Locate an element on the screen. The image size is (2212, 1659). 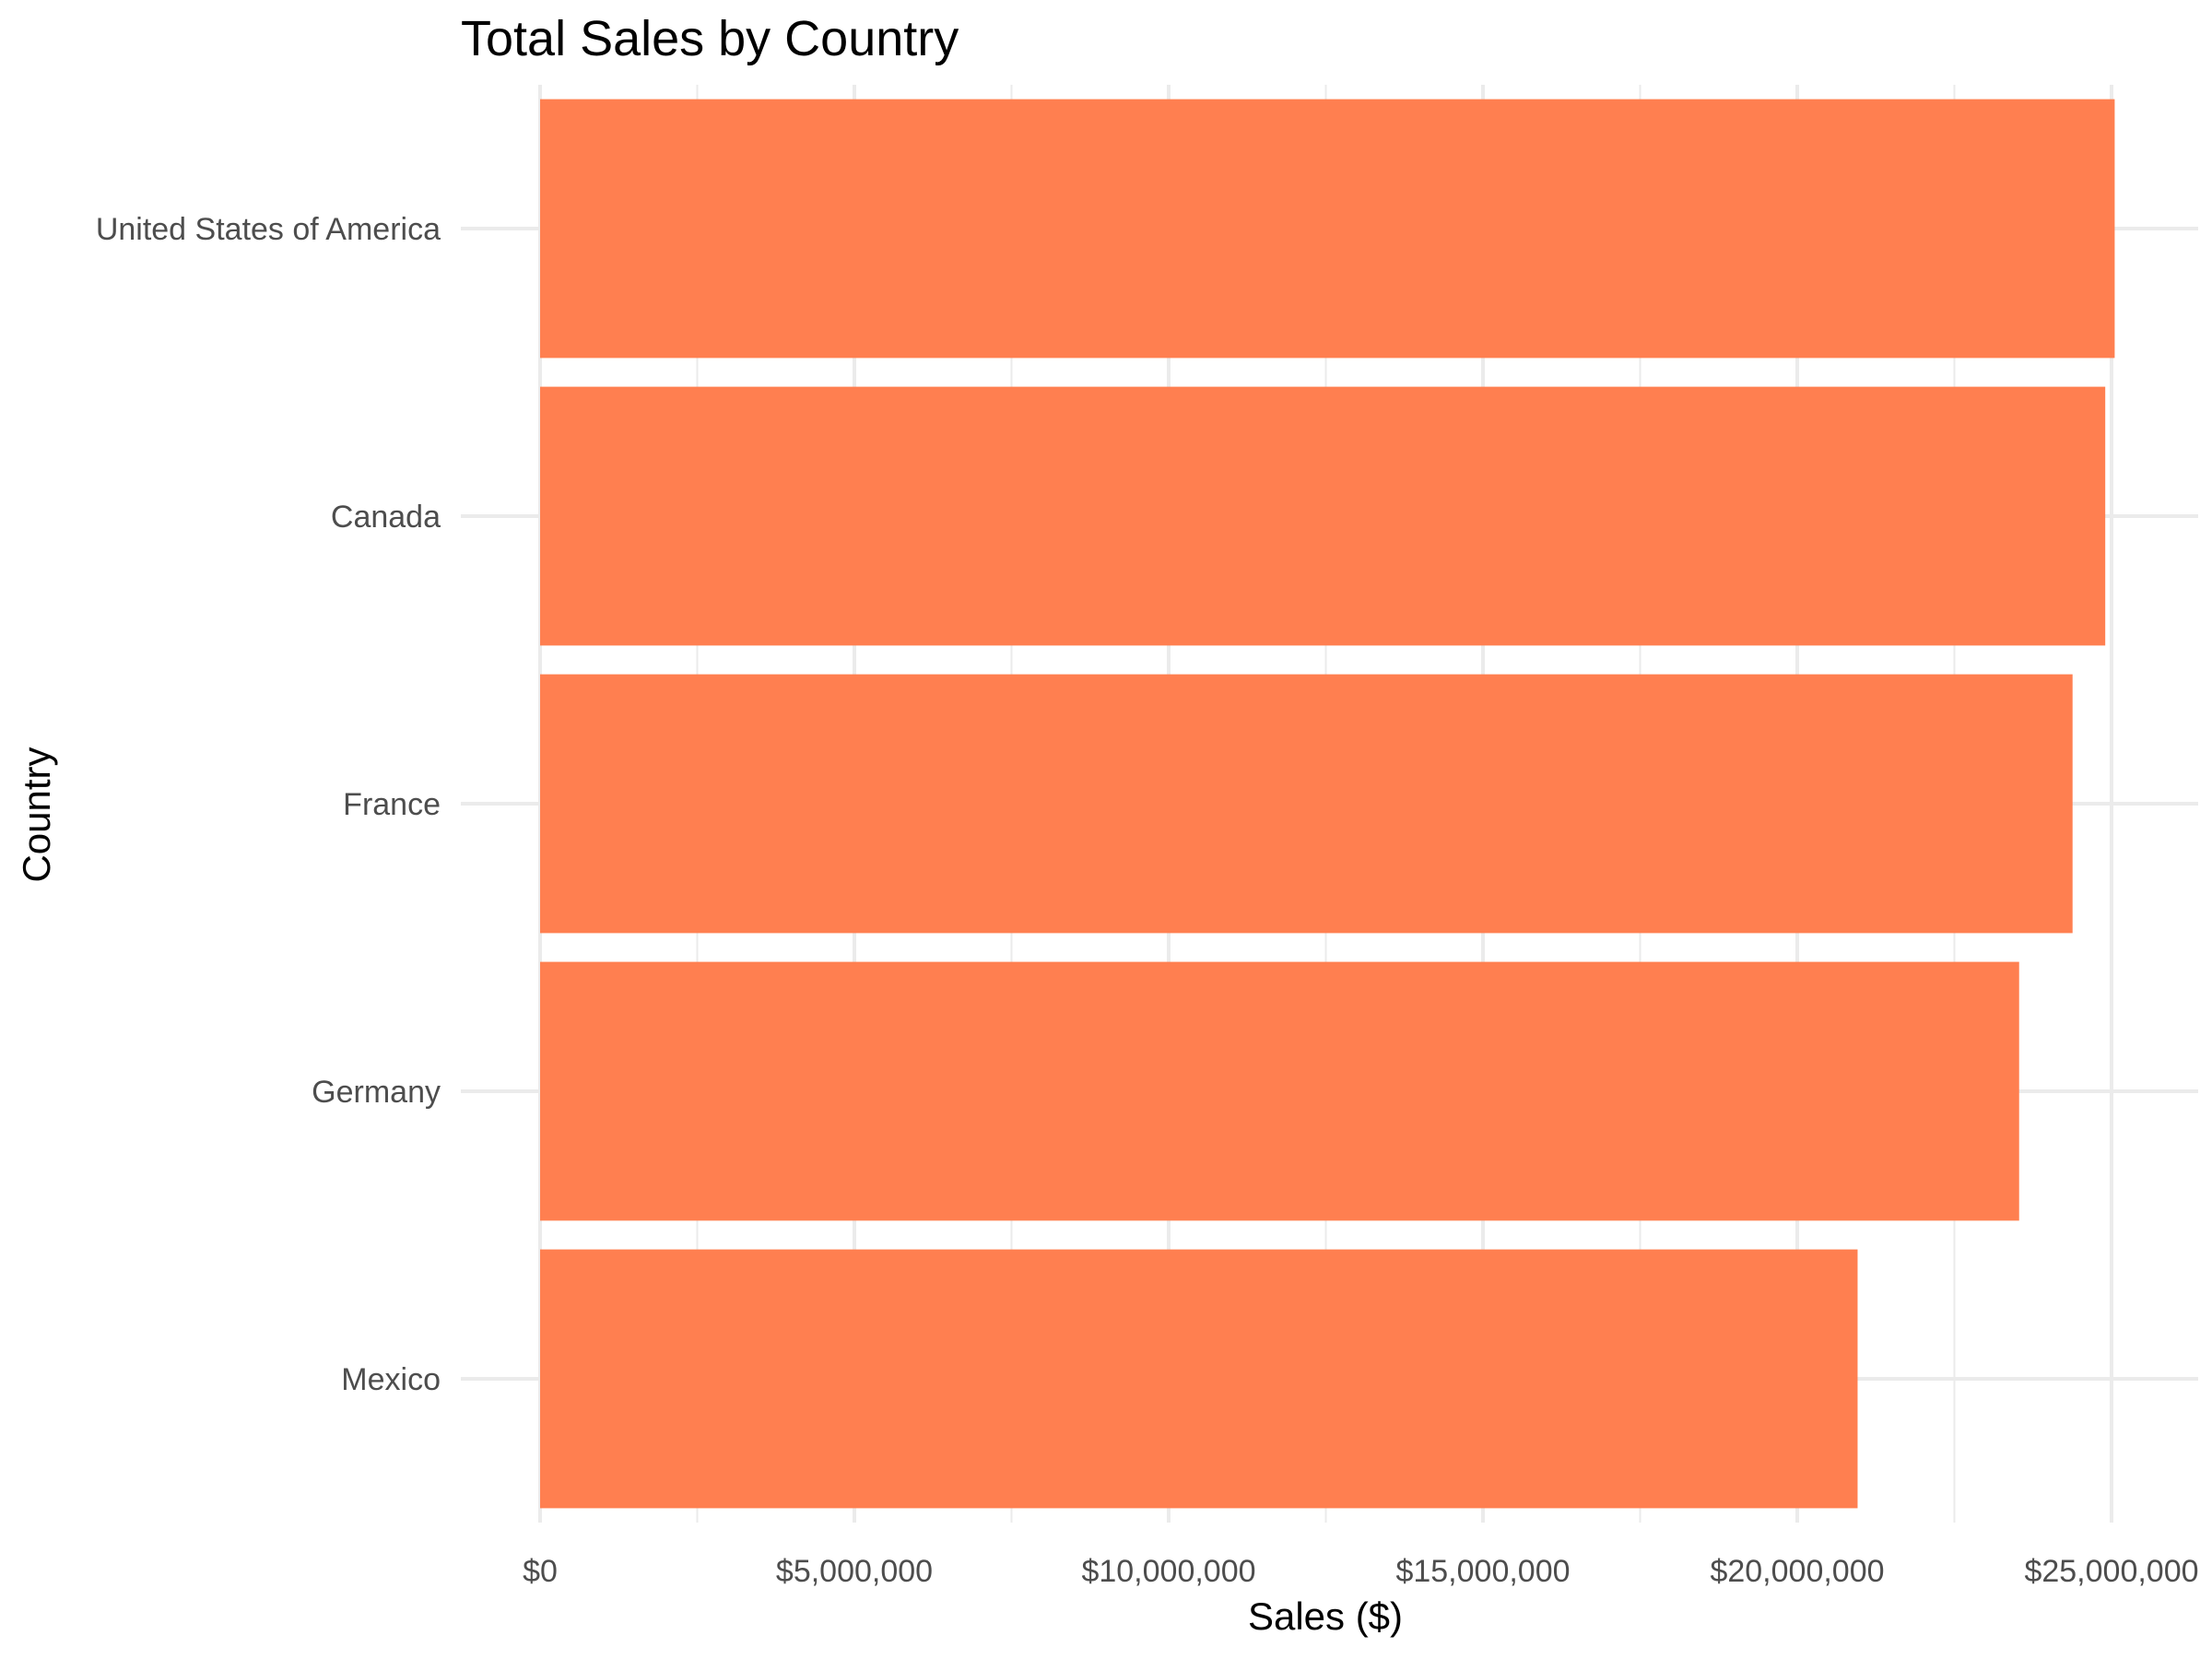
y-axis-title: Country is located at coordinates (36, 814).